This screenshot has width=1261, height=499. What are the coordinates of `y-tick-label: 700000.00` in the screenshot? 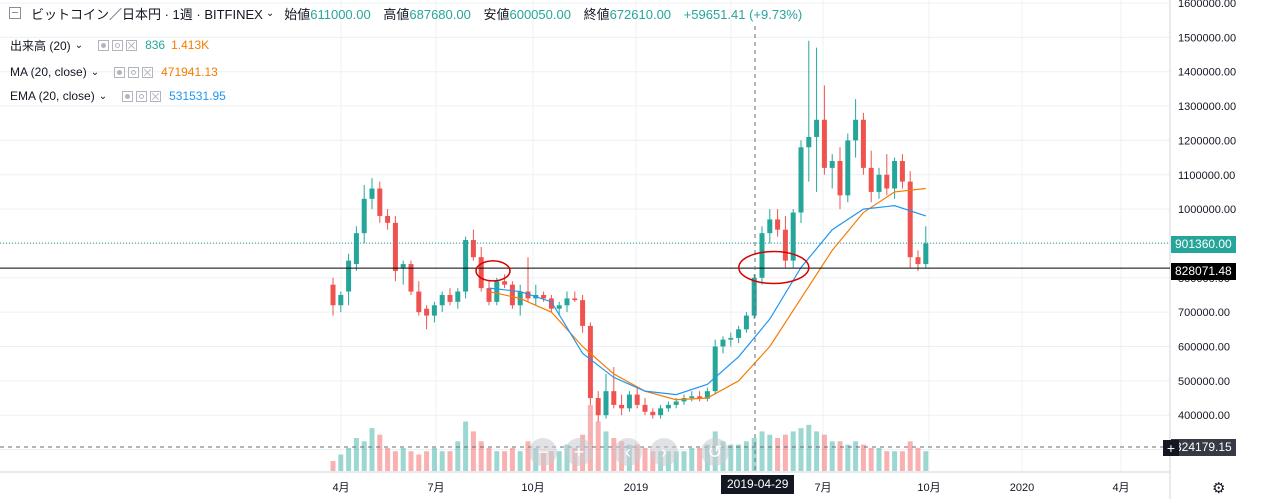 It's located at (1204, 313).